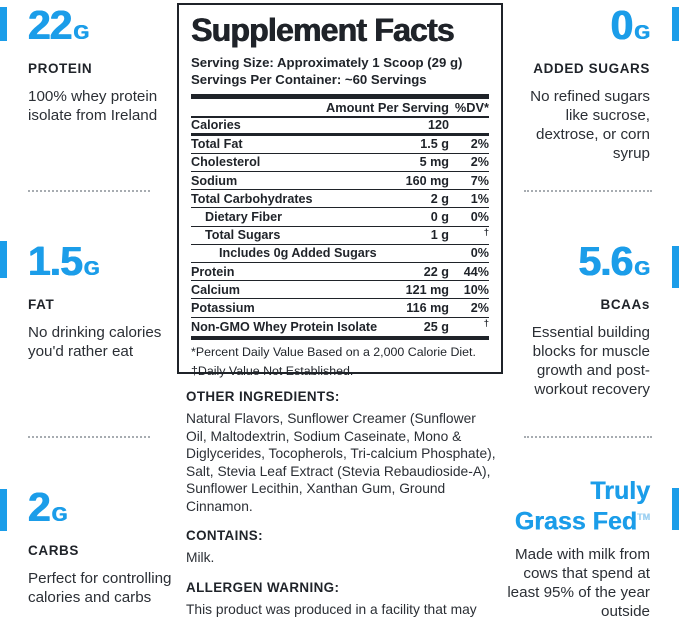 This screenshot has height=617, width=679. What do you see at coordinates (436, 326) in the screenshot?
I see `nutrient-amount: 25 g` at bounding box center [436, 326].